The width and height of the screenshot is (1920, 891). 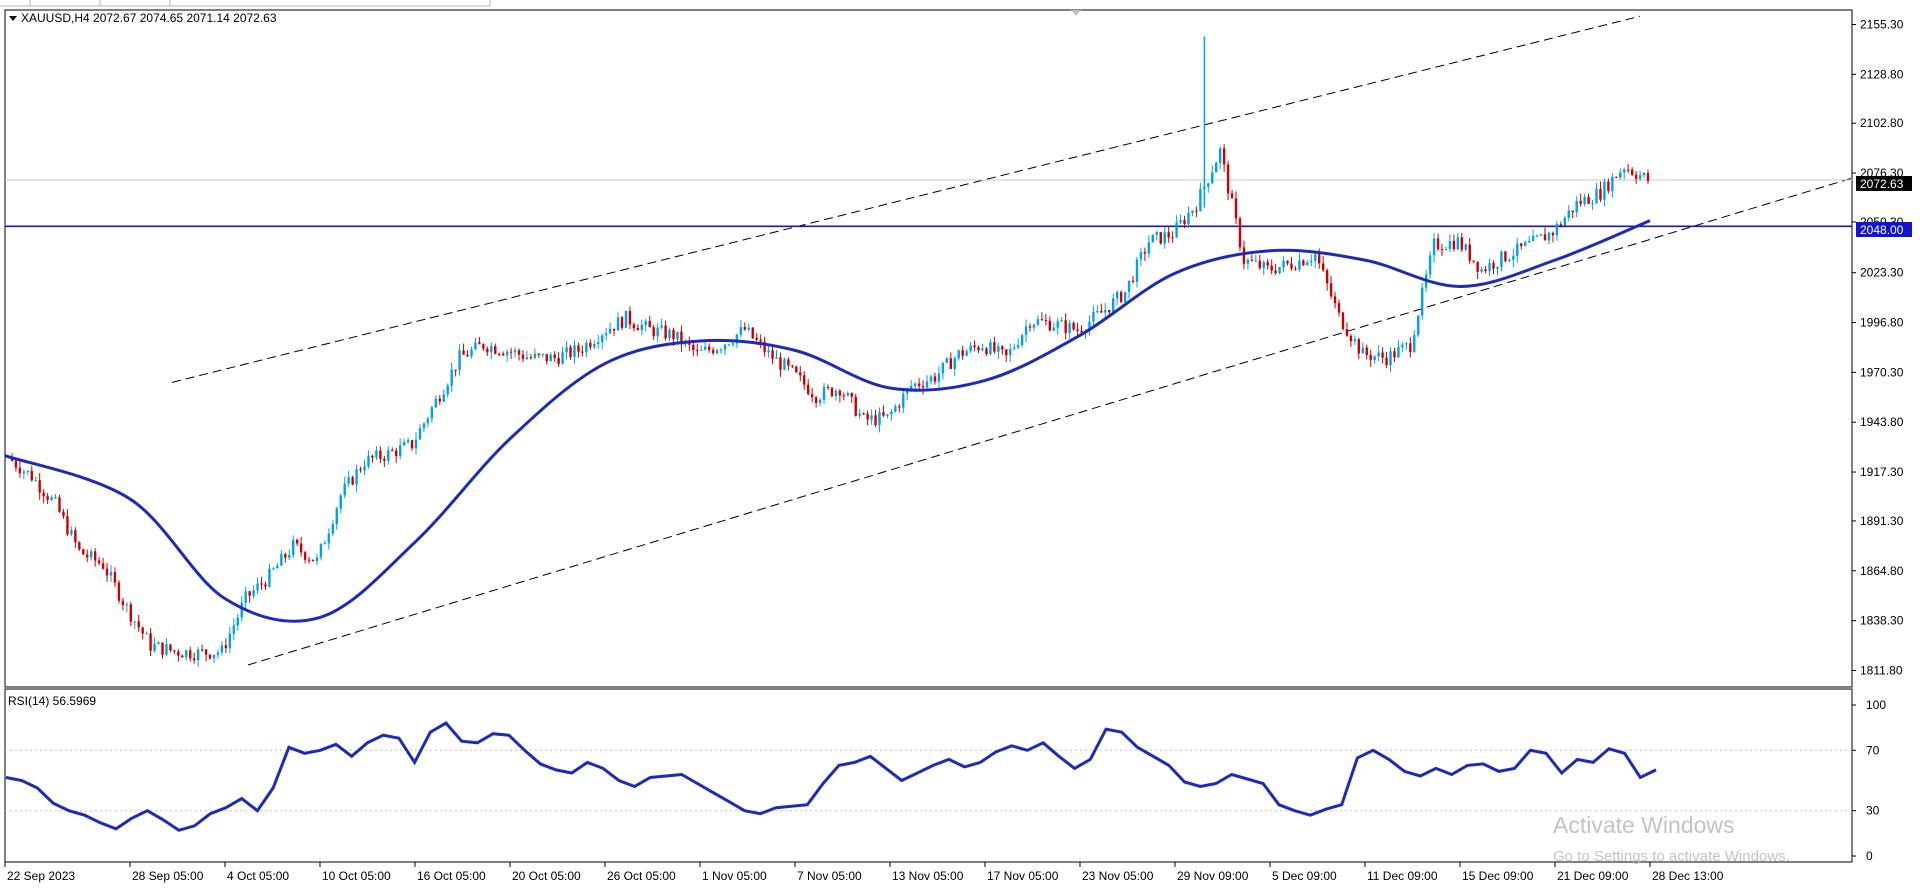 I want to click on price-tick-label: 1970.30, so click(x=1882, y=372).